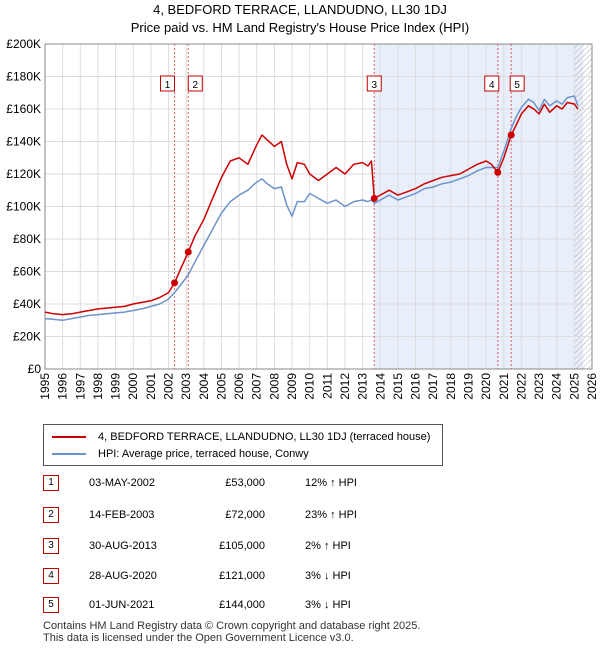 Image resolution: width=600 pixels, height=650 pixels. I want to click on sale-price: £53,000, so click(245, 483).